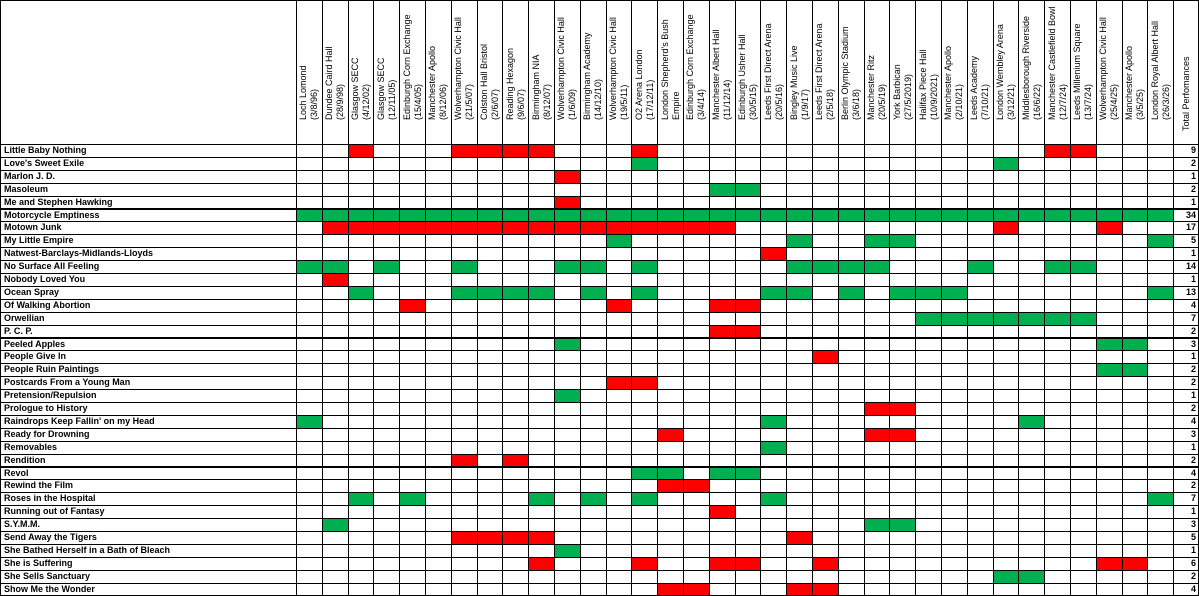 The height and width of the screenshot is (596, 1199). What do you see at coordinates (360, 88) in the screenshot?
I see `column-header-label: Glasgow SECC (4/12/02)` at bounding box center [360, 88].